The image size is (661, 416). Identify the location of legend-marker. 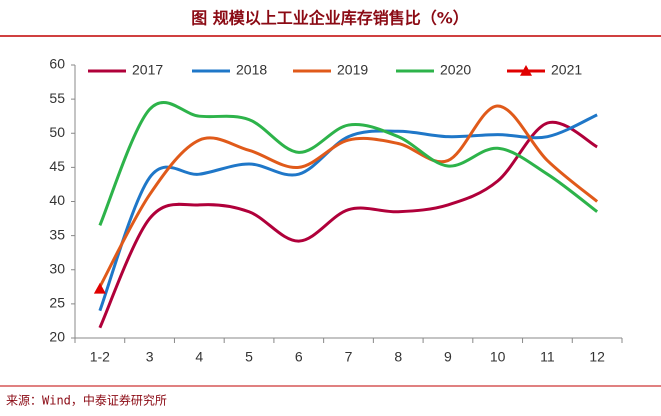
(526, 70).